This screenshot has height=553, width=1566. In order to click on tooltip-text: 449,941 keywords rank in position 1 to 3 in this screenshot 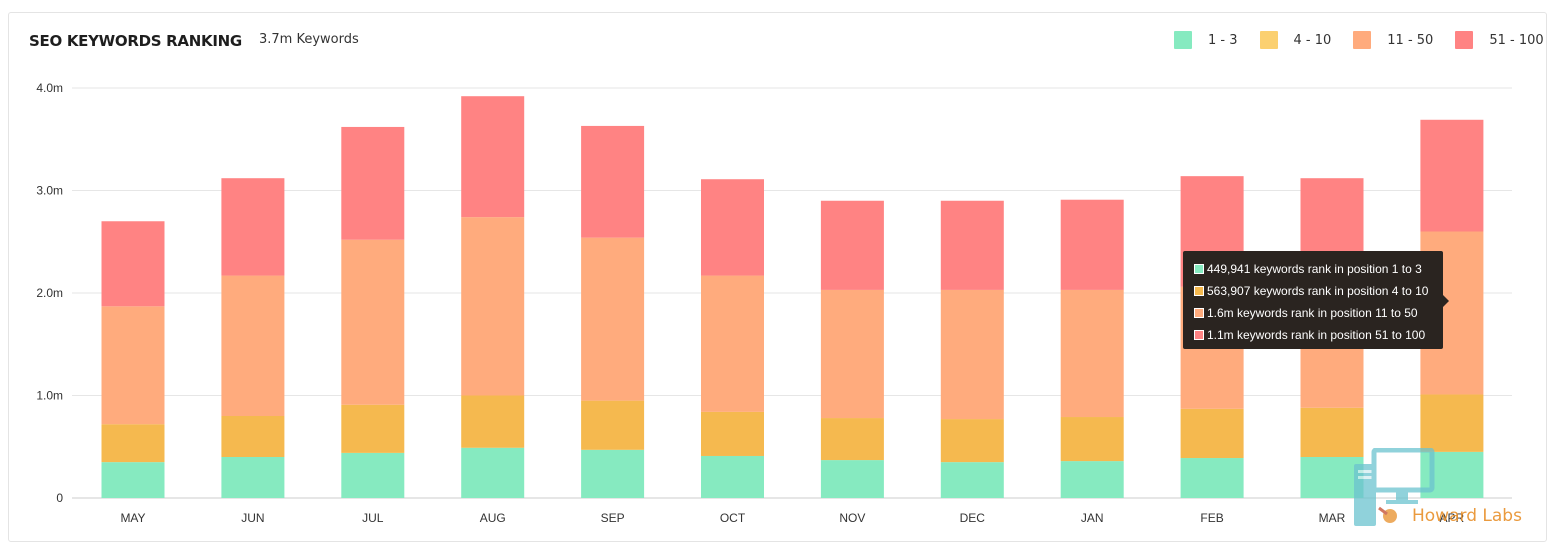, I will do `click(1314, 269)`.